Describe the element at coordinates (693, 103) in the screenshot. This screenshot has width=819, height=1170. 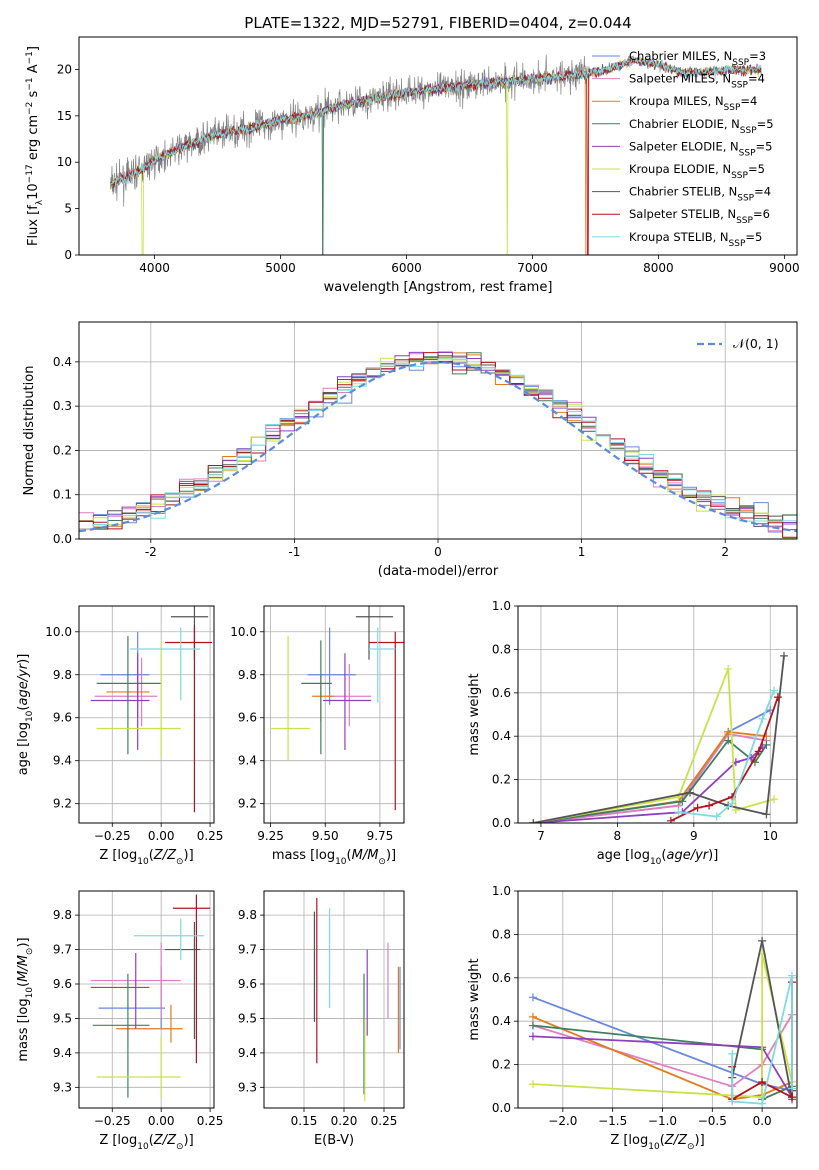
I see `legend-label-kroupa-miles: Kroupa MILES, NSSP=4` at that location.